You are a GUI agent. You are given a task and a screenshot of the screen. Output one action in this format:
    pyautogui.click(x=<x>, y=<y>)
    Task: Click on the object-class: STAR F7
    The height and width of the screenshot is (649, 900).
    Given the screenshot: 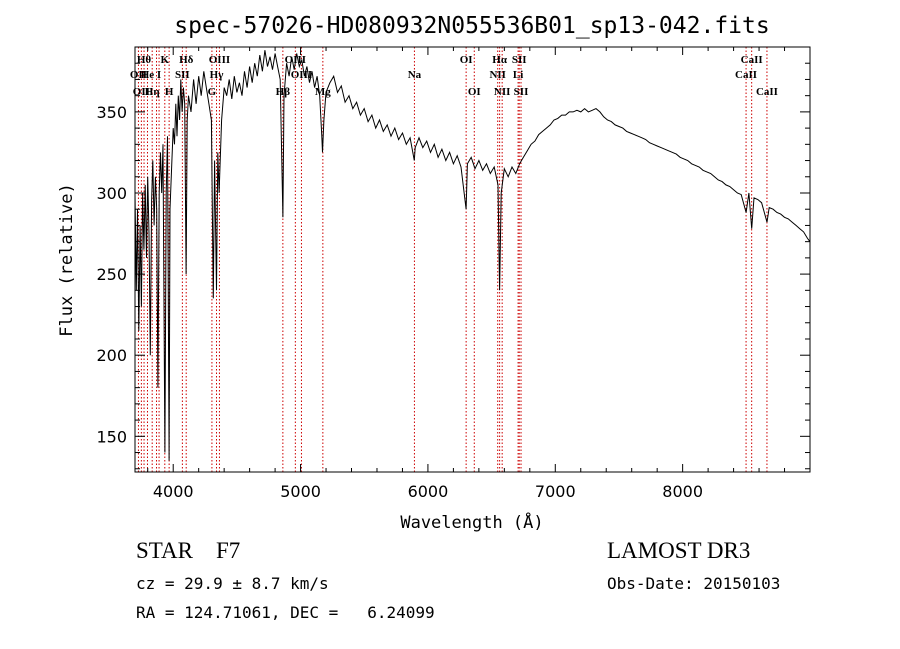 What is the action you would take?
    pyautogui.click(x=188, y=550)
    